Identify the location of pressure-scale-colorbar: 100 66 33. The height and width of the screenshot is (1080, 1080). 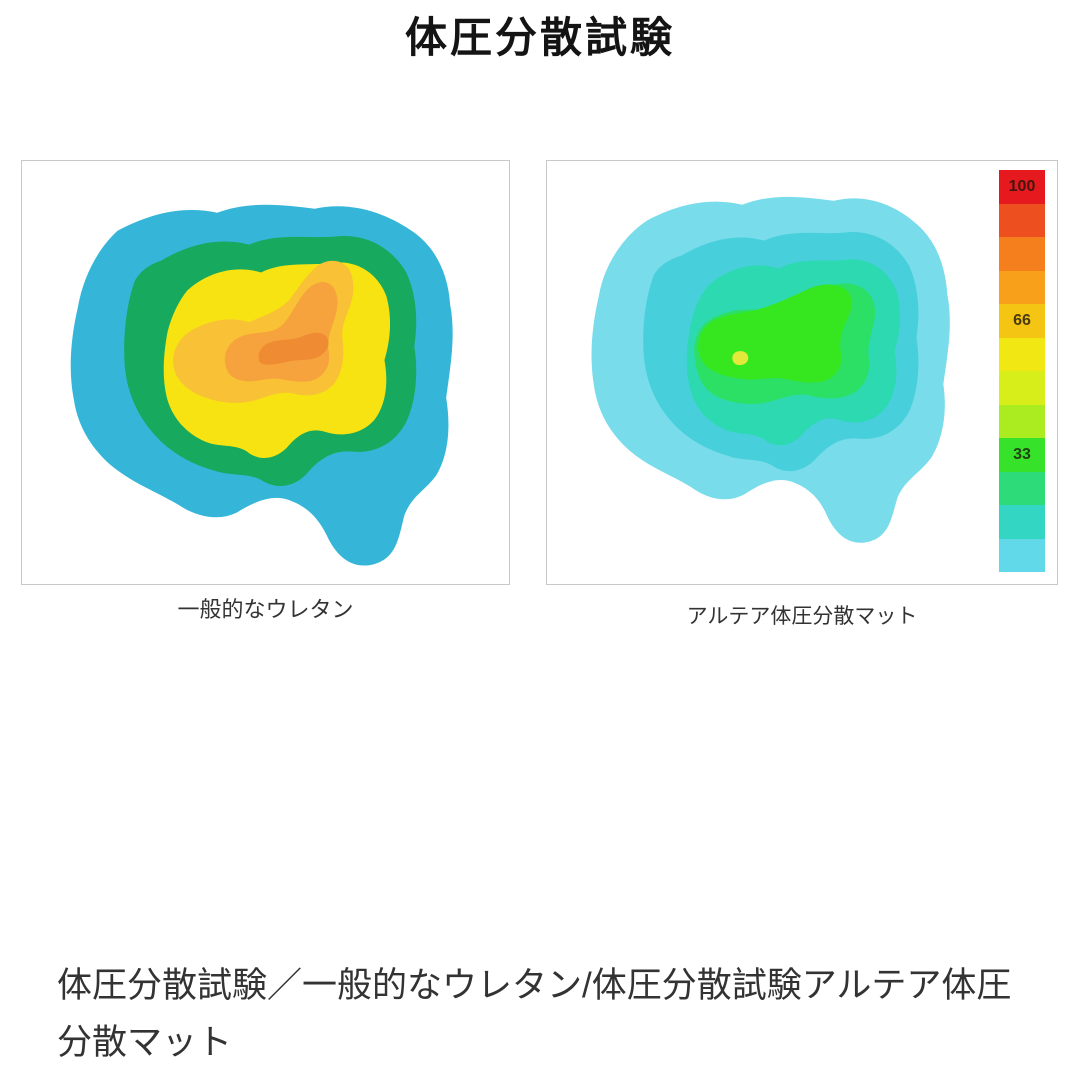
(1022, 371).